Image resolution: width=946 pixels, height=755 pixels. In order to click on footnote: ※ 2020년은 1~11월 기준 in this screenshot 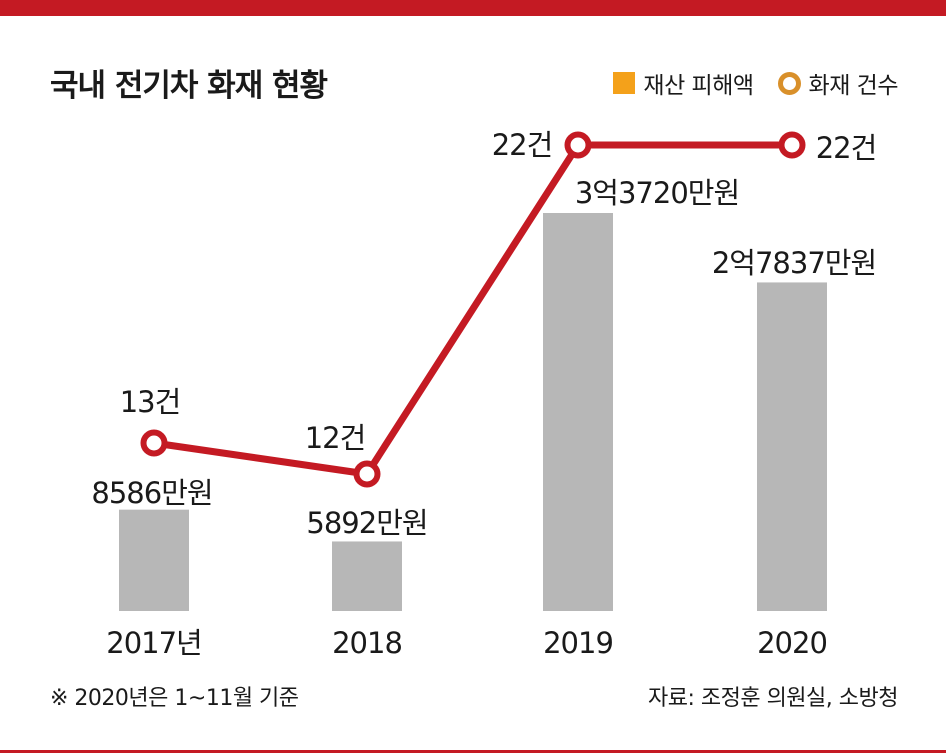, I will do `click(174, 698)`.